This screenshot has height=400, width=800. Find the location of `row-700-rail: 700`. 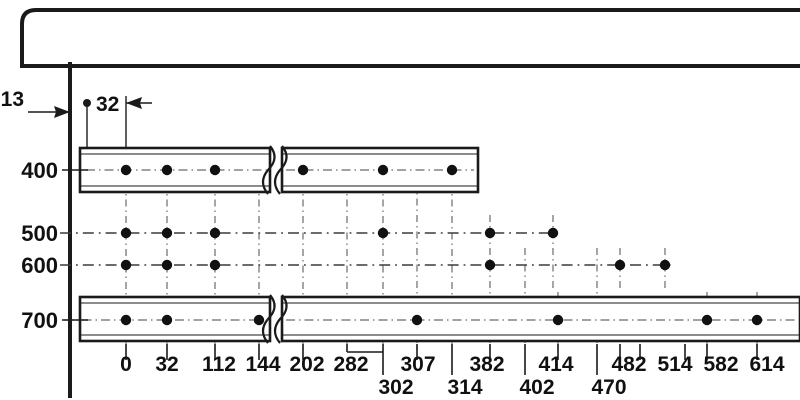

row-700-rail: 700 is located at coordinates (410, 319).